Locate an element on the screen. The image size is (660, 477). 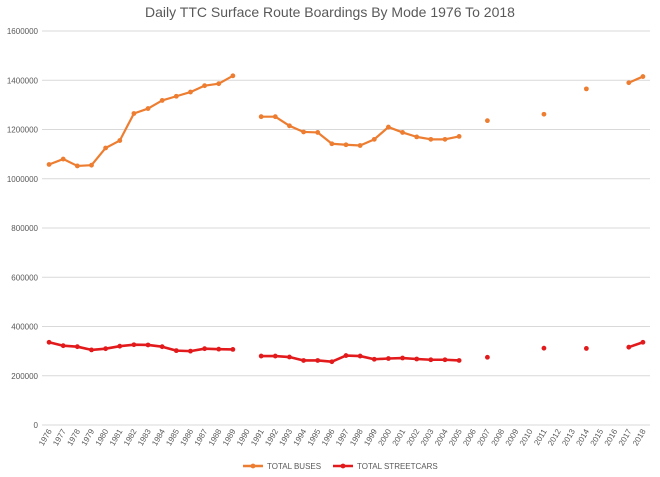
x-tick-label: 2003 is located at coordinates (427, 437).